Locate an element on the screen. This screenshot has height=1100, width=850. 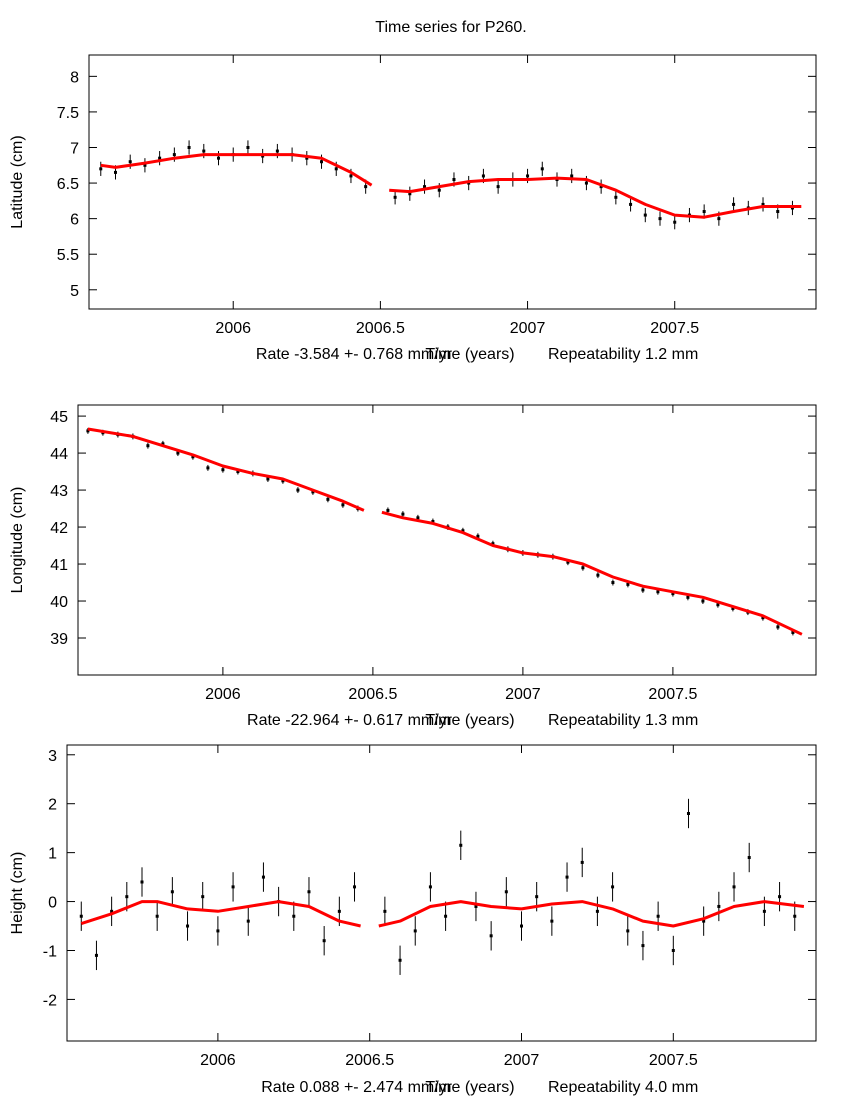
y-tick-label: 0 is located at coordinates (52, 903).